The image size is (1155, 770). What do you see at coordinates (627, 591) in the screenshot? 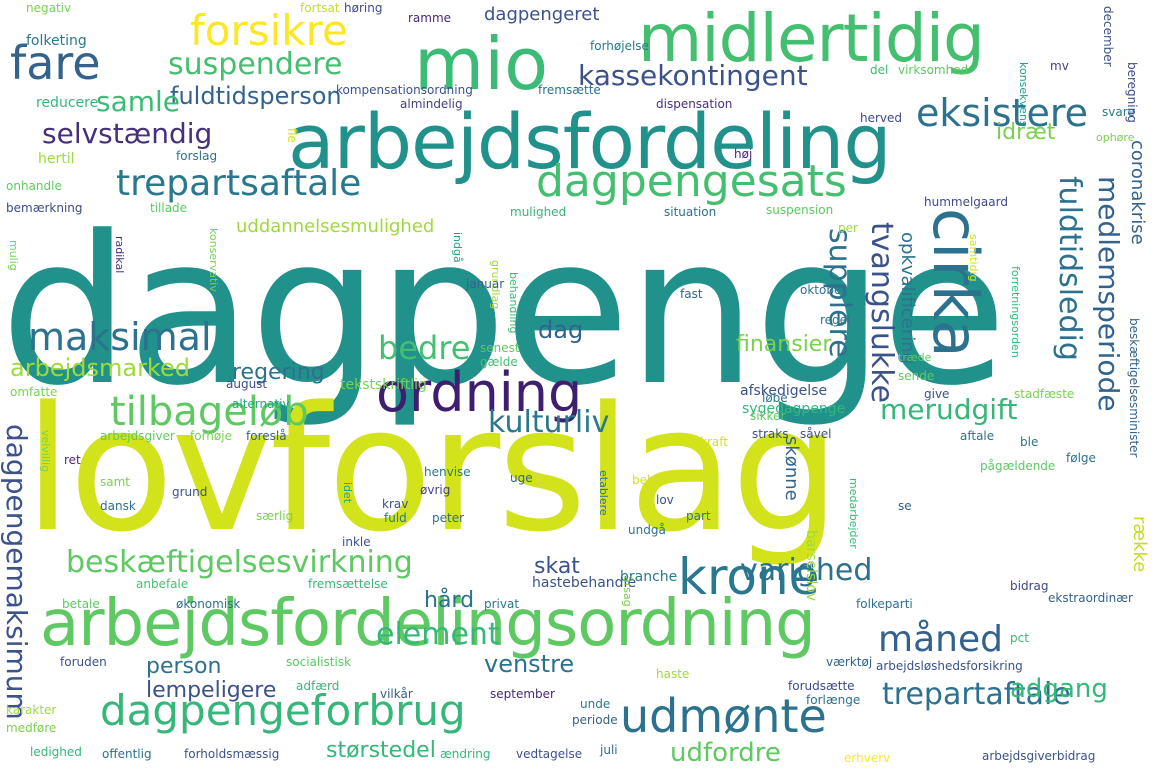
I see `word: årsag` at bounding box center [627, 591].